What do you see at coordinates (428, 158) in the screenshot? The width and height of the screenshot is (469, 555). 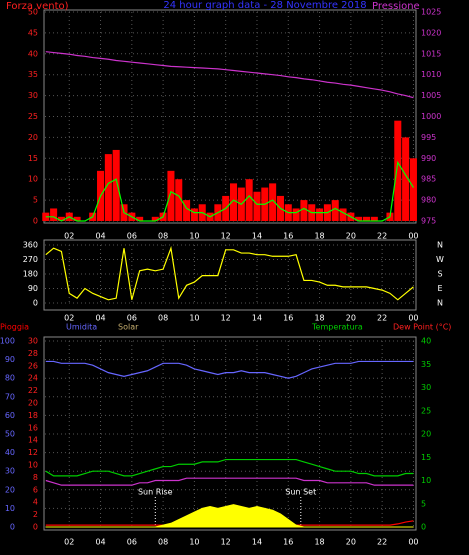 I see `y2-tick-label: 990` at bounding box center [428, 158].